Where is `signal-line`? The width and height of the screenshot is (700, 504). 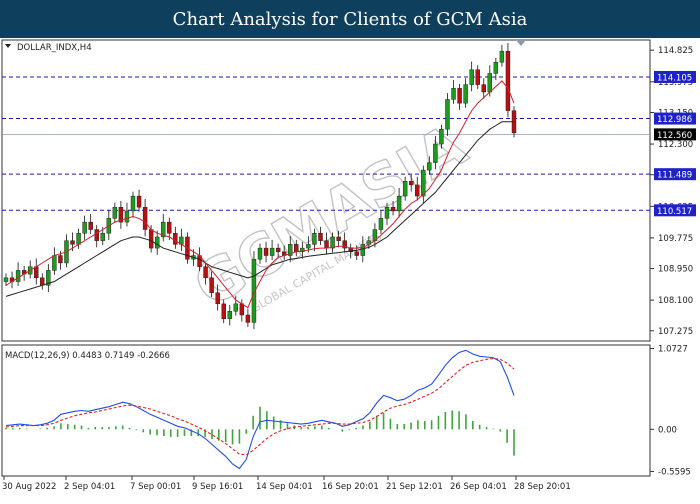
signal-line is located at coordinates (260, 407).